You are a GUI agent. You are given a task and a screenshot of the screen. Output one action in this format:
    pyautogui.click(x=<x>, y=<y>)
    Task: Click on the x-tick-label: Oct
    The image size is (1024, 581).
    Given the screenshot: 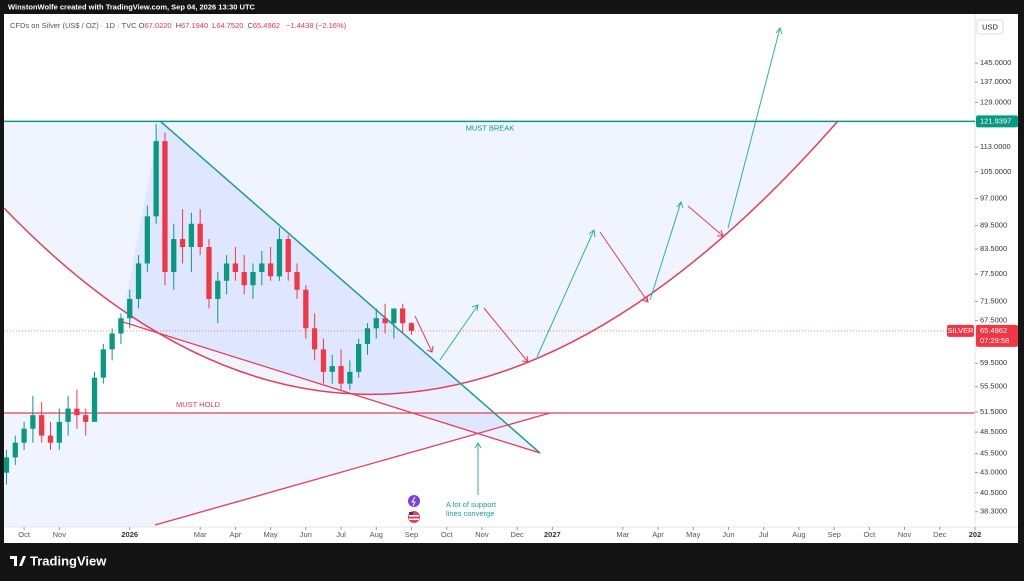 What is the action you would take?
    pyautogui.click(x=24, y=534)
    